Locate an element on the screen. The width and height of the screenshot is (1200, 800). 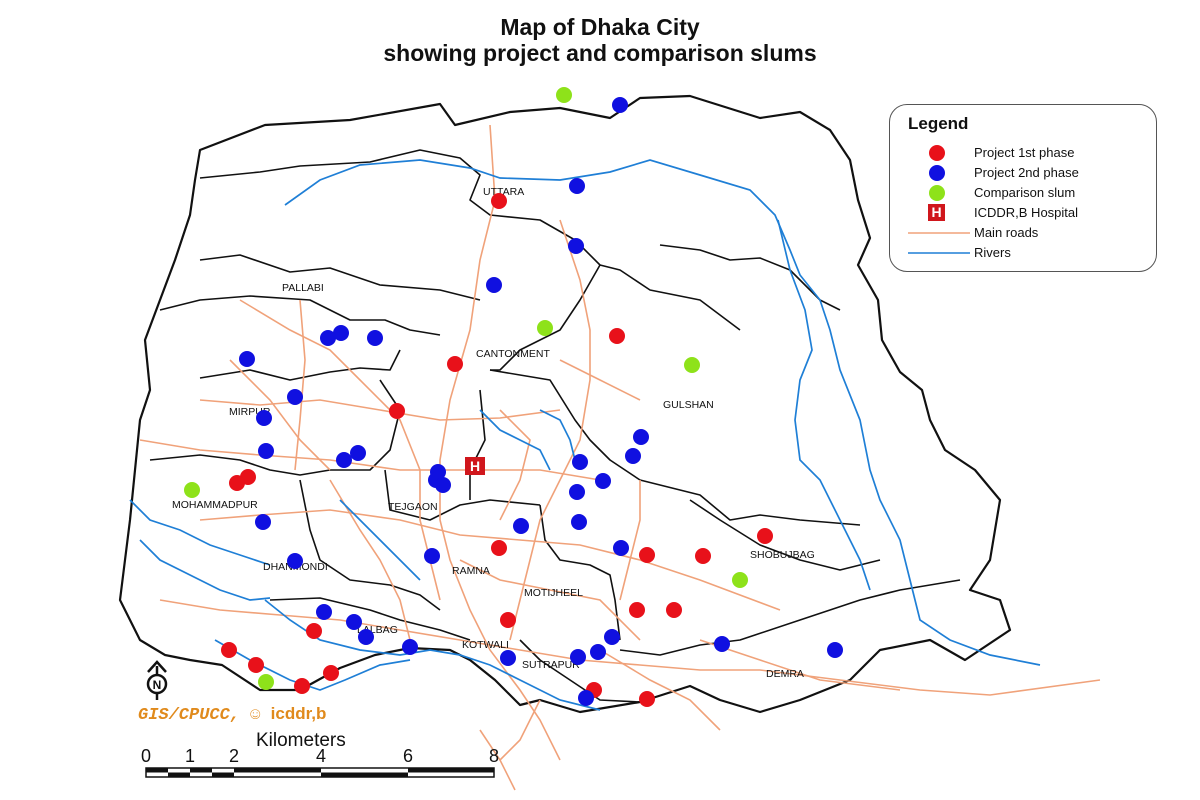
icddrb-logo-icon: ☺ is located at coordinates (255, 715).